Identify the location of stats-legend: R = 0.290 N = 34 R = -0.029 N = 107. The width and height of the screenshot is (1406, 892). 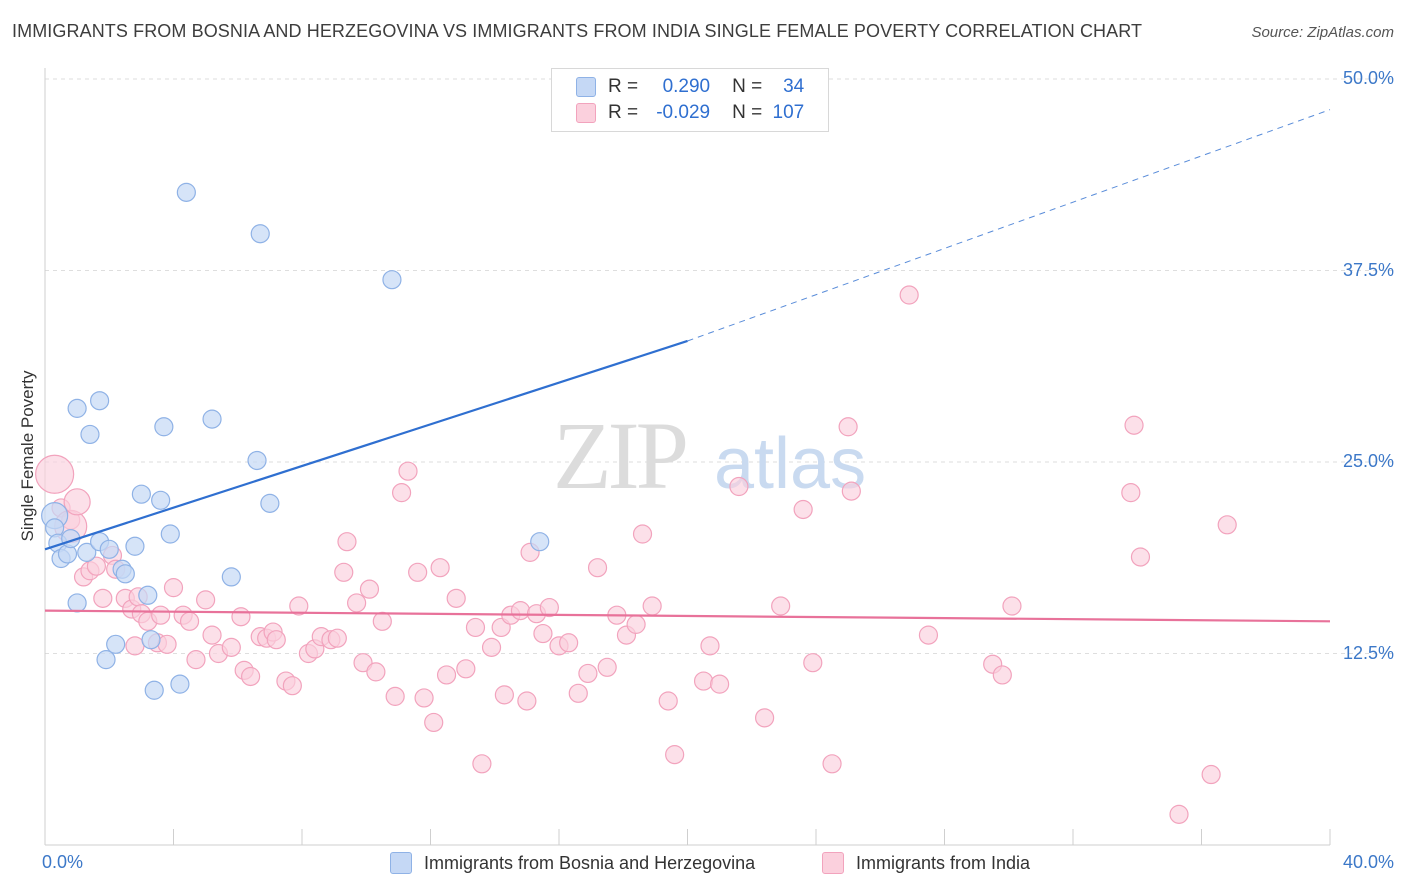
(690, 100).